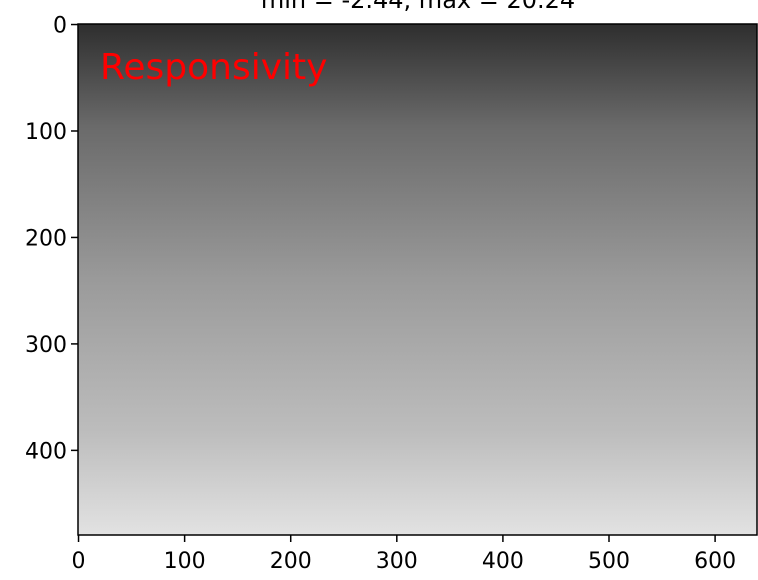 Image resolution: width=758 pixels, height=580 pixels. What do you see at coordinates (185, 561) in the screenshot?
I see `x-tick-label: 100` at bounding box center [185, 561].